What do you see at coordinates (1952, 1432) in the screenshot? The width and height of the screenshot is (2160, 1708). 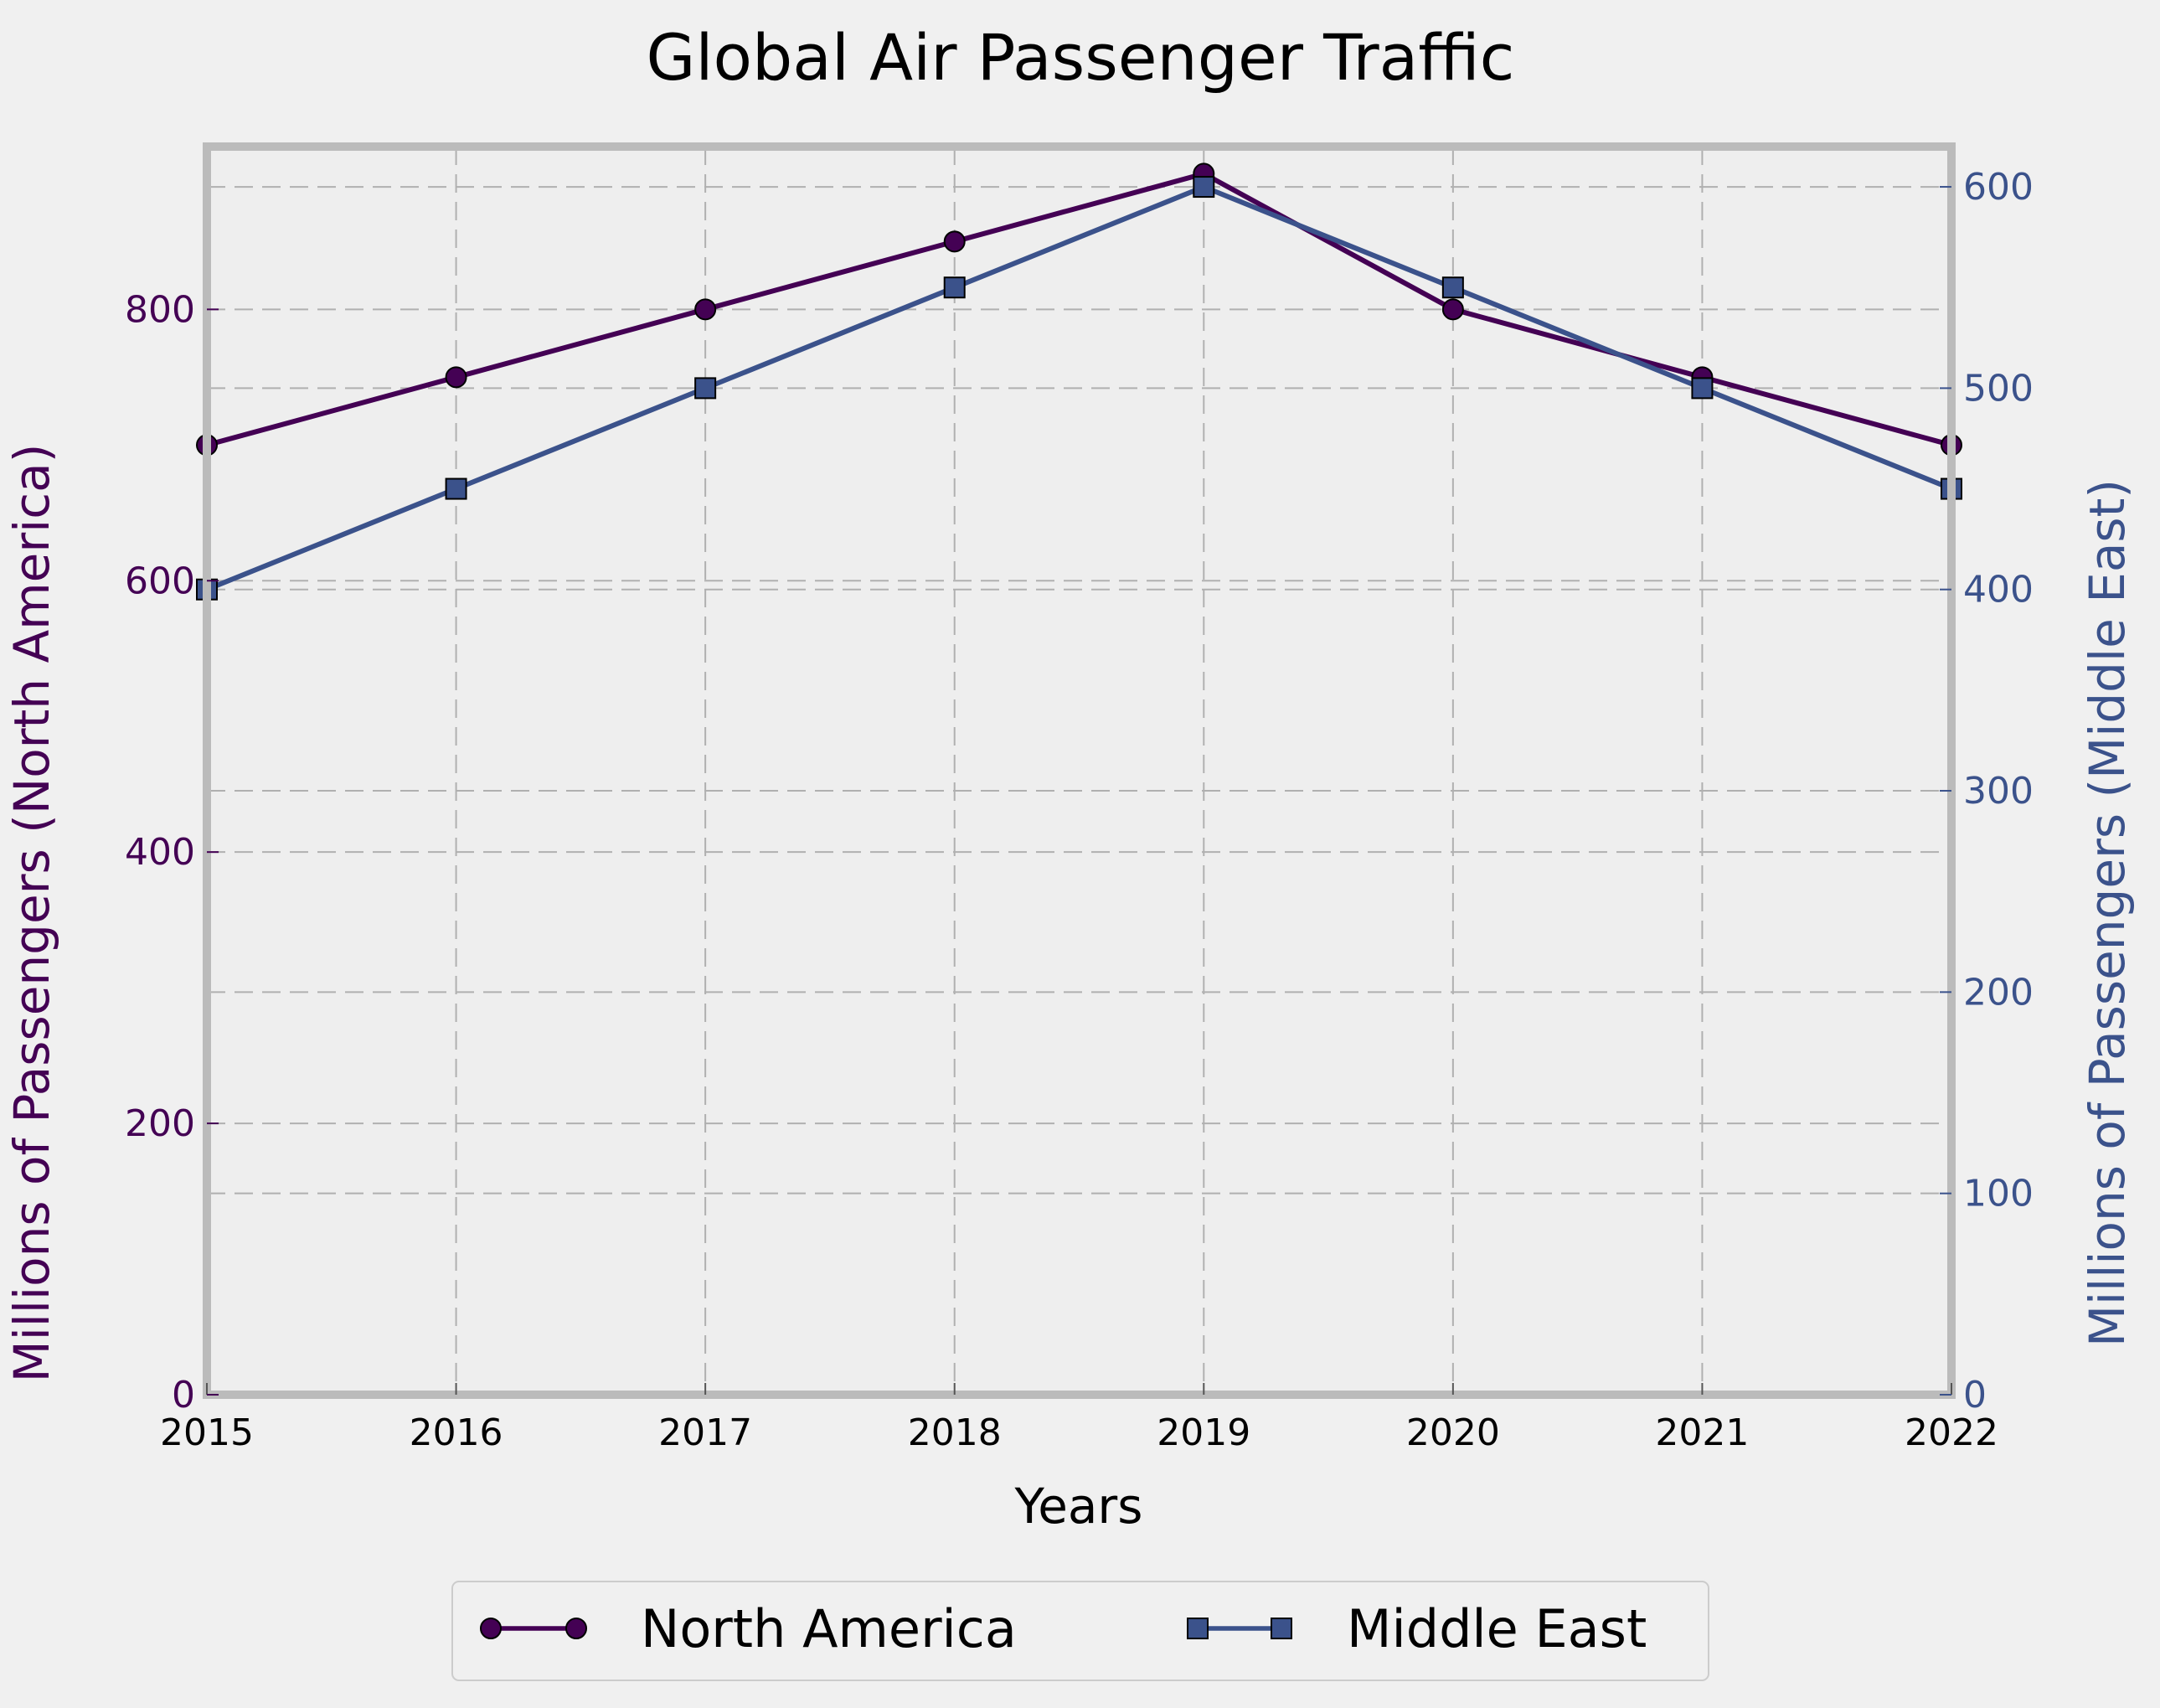 I see `x-tick-label: 2022` at bounding box center [1952, 1432].